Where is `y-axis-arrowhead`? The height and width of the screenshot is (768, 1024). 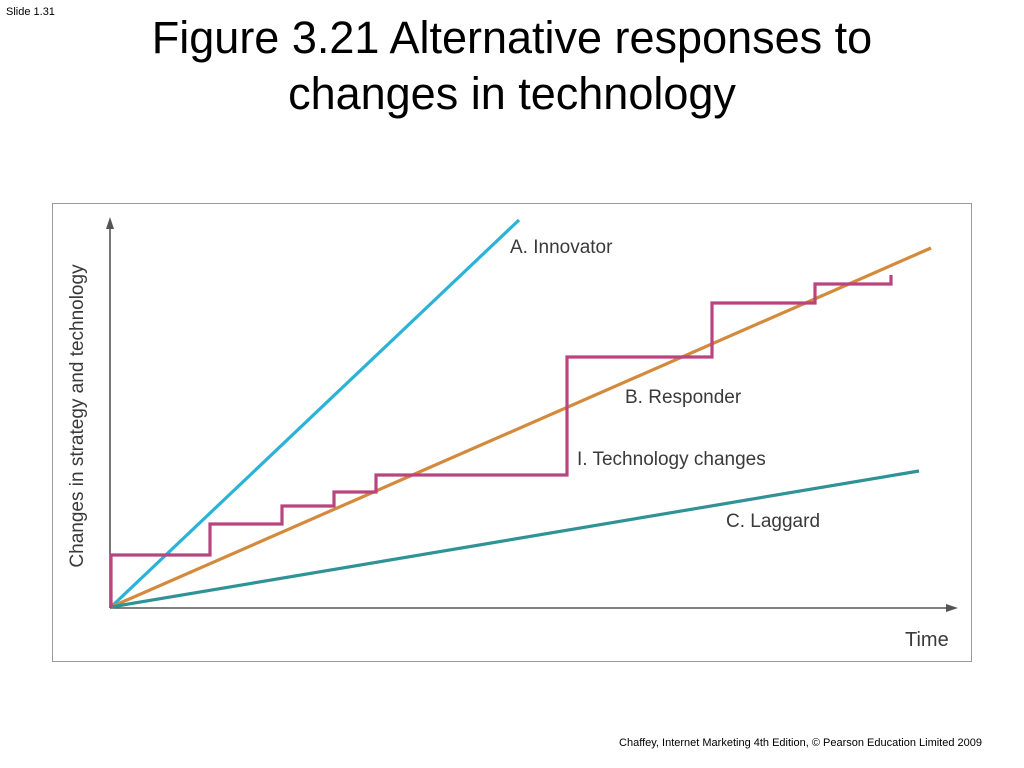 y-axis-arrowhead is located at coordinates (110, 223).